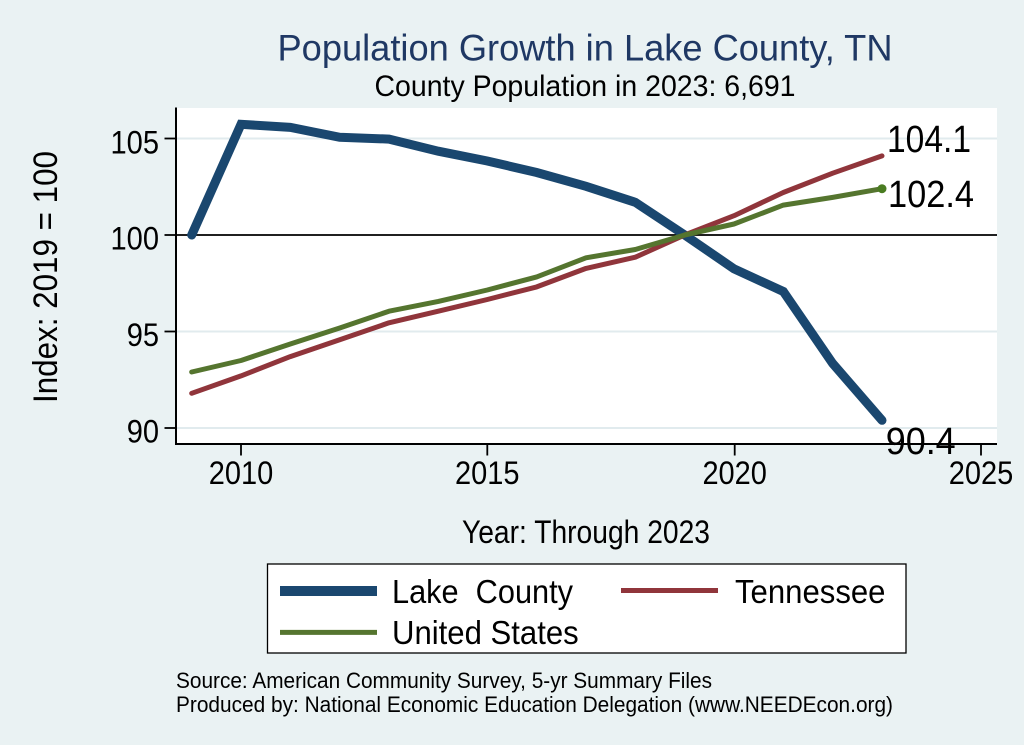  What do you see at coordinates (485, 633) in the screenshot?
I see `svg-text: United States` at bounding box center [485, 633].